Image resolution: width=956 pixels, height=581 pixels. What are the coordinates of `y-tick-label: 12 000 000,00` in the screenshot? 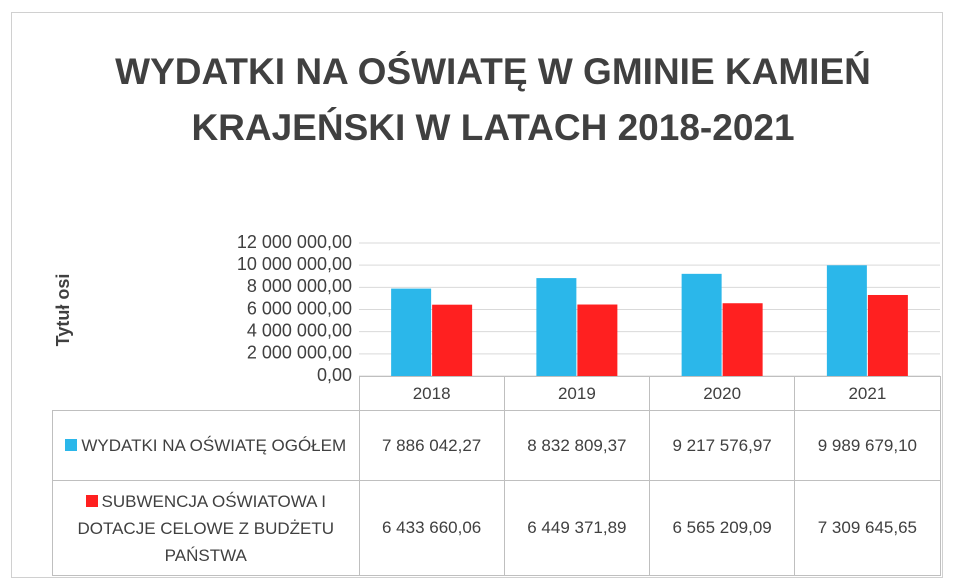 It's located at (294, 242).